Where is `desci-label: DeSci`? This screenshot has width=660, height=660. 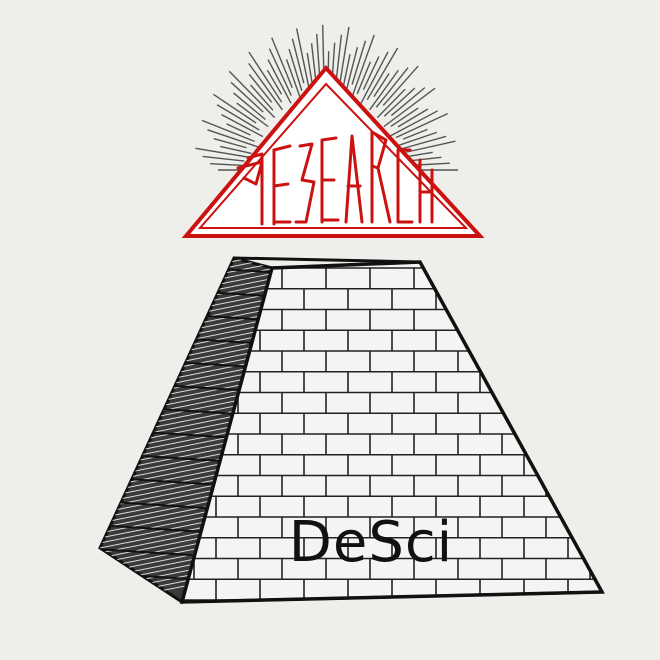
desci-label: DeSci is located at coordinates (371, 542).